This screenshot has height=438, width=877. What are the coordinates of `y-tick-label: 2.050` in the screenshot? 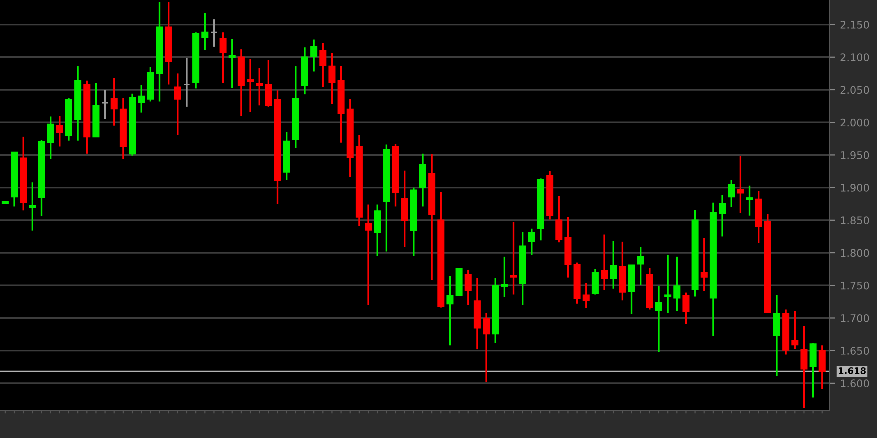 It's located at (855, 90).